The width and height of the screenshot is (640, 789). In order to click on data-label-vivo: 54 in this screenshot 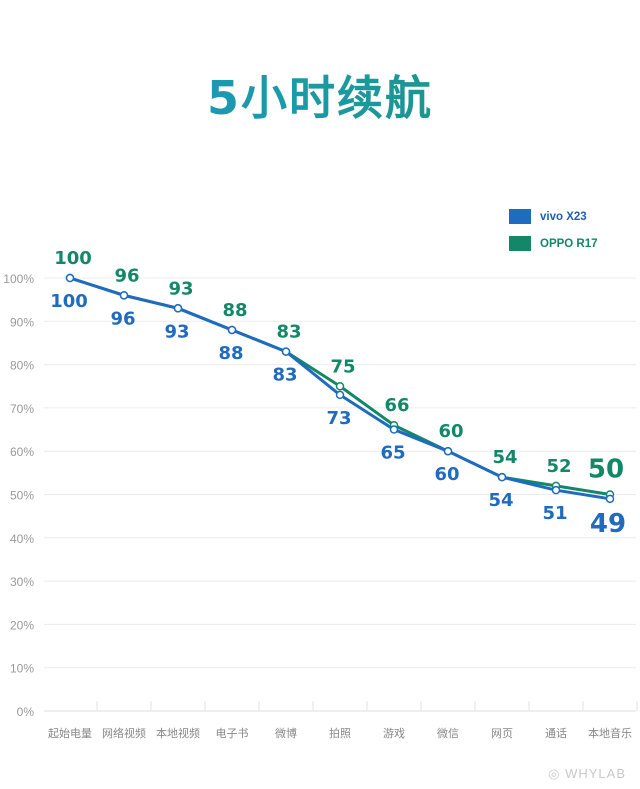, I will do `click(500, 500)`.